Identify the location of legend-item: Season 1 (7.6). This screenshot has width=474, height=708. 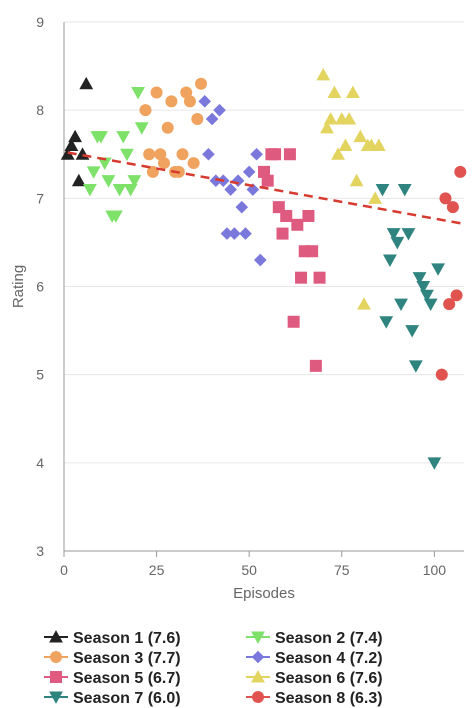
(112, 638).